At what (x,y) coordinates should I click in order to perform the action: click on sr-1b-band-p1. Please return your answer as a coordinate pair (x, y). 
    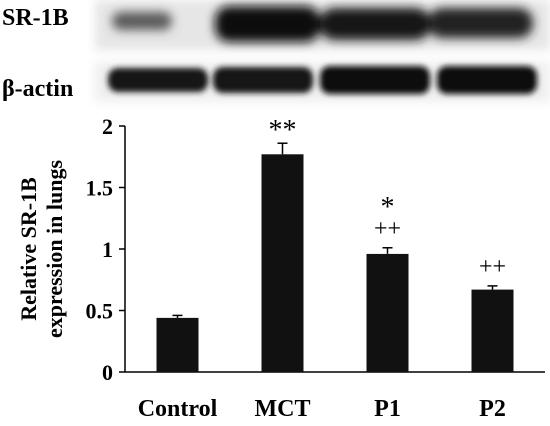
    Looking at the image, I should click on (375, 24).